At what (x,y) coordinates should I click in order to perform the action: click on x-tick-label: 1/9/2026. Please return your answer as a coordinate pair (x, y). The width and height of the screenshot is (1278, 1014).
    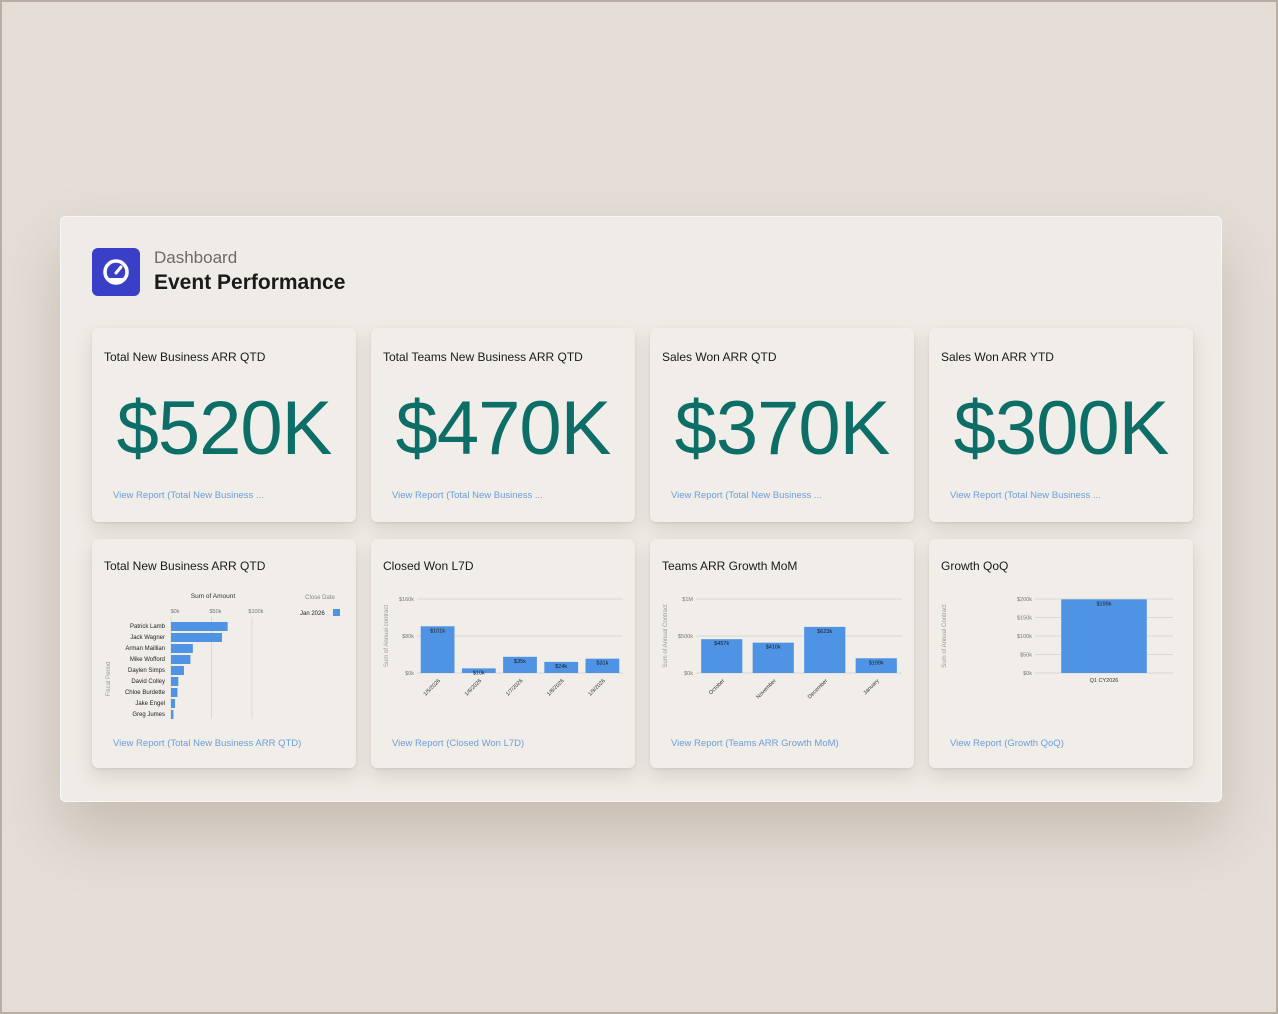
    Looking at the image, I should click on (596, 687).